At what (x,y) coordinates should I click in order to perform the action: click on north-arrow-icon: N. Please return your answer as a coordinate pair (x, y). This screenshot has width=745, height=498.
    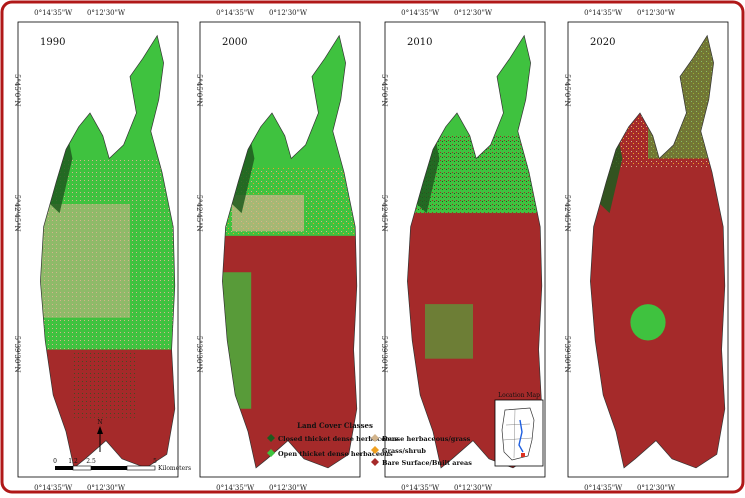
    Looking at the image, I should click on (100, 435).